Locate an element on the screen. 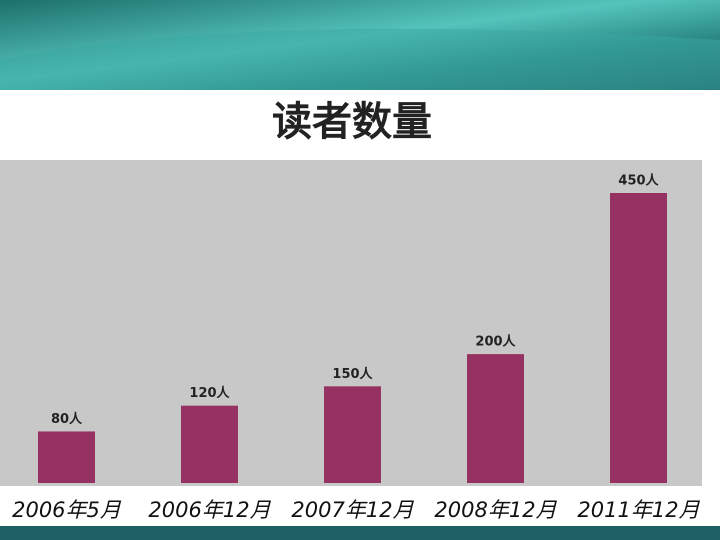  header-swoosh is located at coordinates (360, 59).